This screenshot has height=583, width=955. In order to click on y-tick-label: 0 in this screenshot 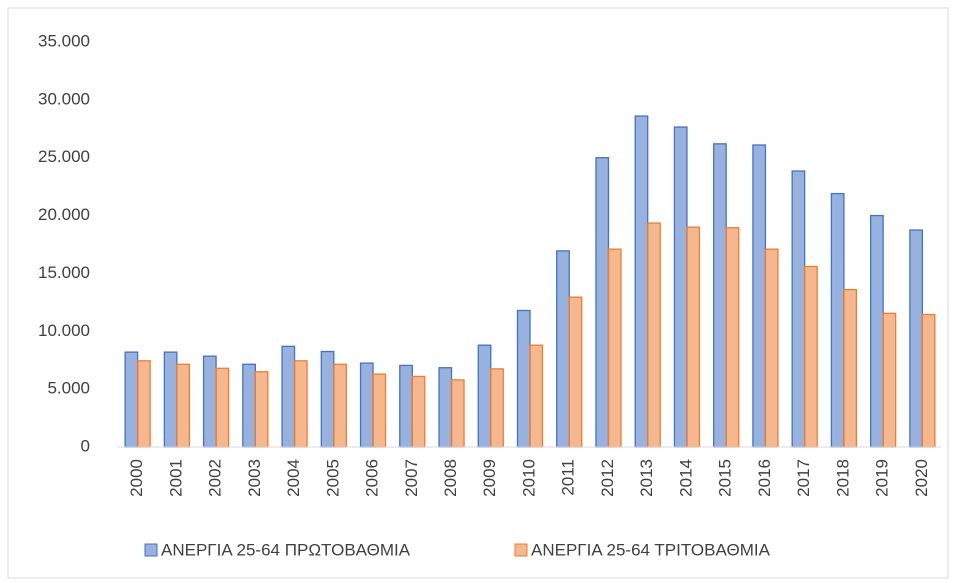, I will do `click(85, 445)`.